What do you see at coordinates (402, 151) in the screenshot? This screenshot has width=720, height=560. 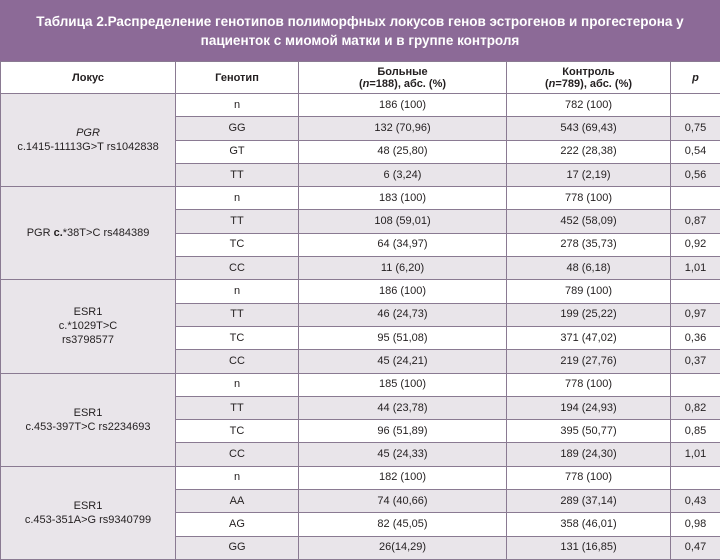 I see `patients-cell: 48 (25,80)` at bounding box center [402, 151].